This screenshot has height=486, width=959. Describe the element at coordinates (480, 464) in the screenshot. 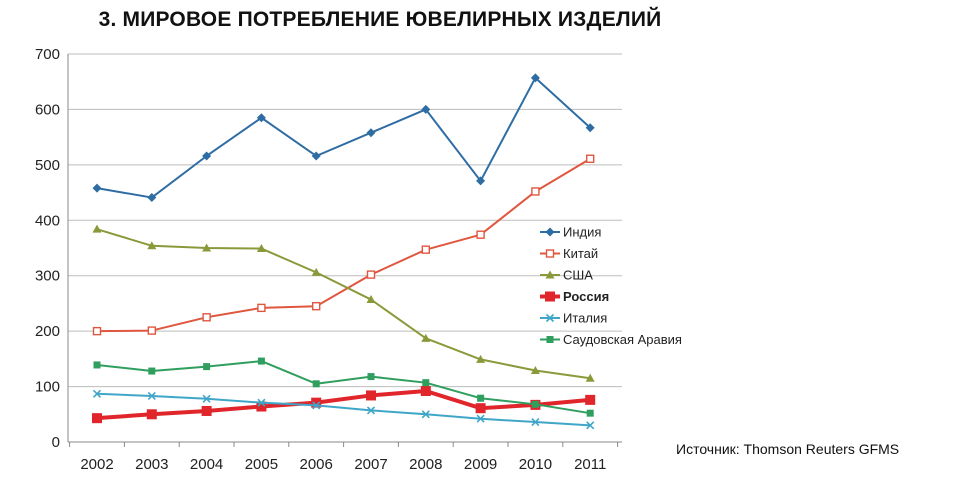

I see `x-tick-label: 2009` at that location.